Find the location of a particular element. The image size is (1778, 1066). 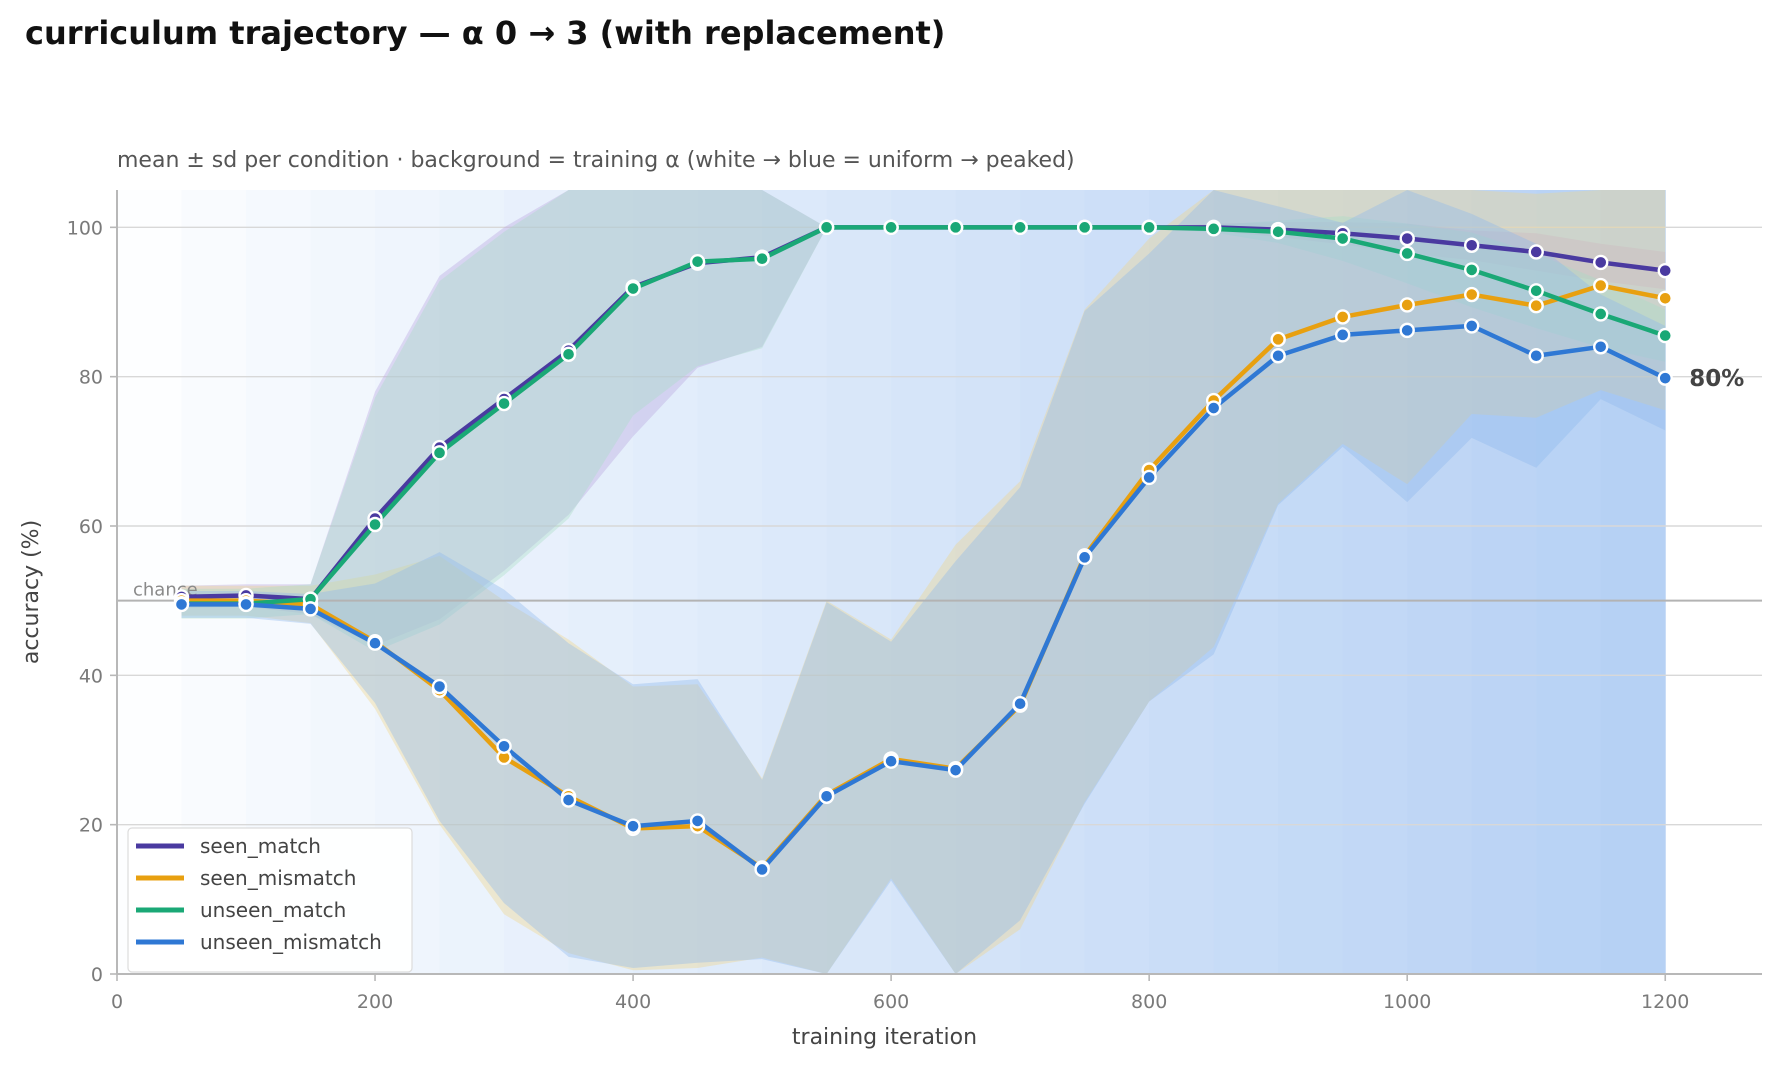

y-tick-label: 40 is located at coordinates (91, 676).